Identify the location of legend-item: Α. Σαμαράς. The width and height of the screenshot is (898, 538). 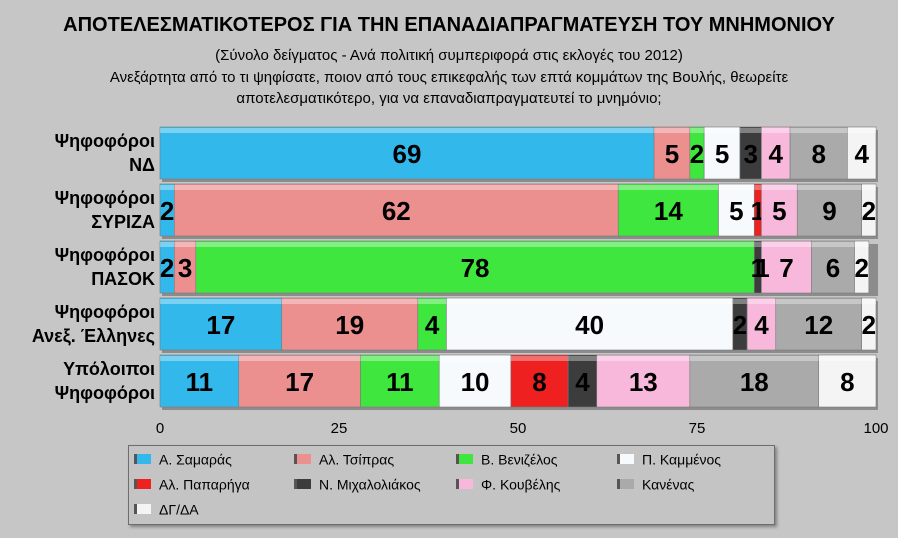
(183, 458).